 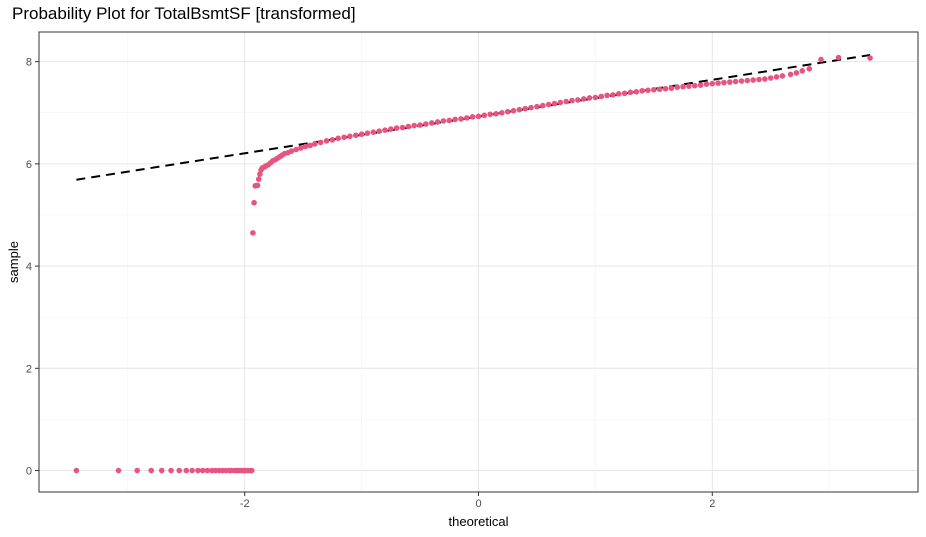 I want to click on y-tick-label: 4, so click(x=29, y=267).